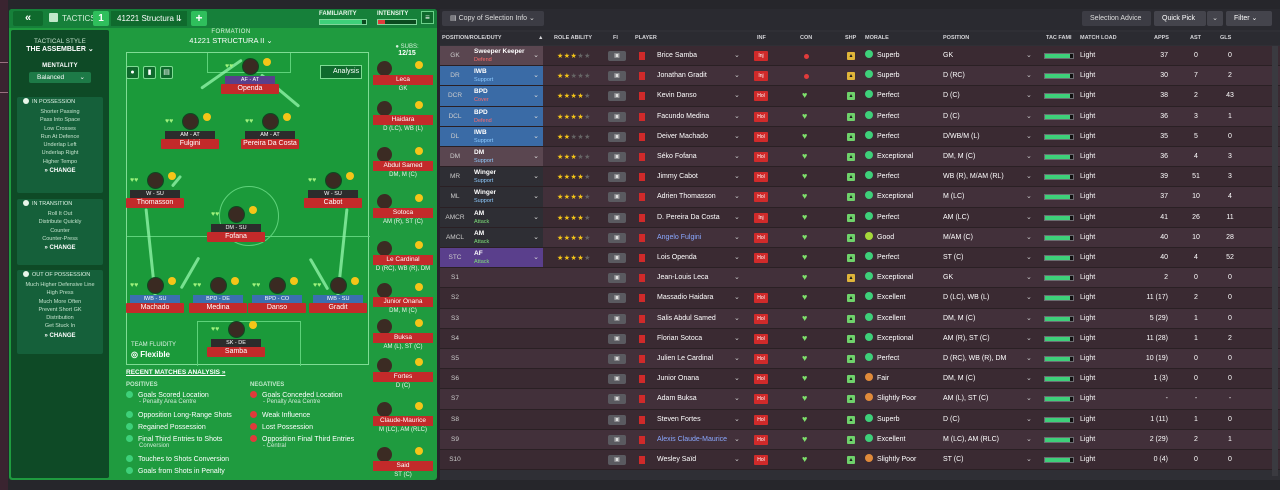 Image resolution: width=1280 pixels, height=490 pixels. What do you see at coordinates (506, 157) in the screenshot?
I see `role-duty-select: DM Support ⌄` at bounding box center [506, 157].